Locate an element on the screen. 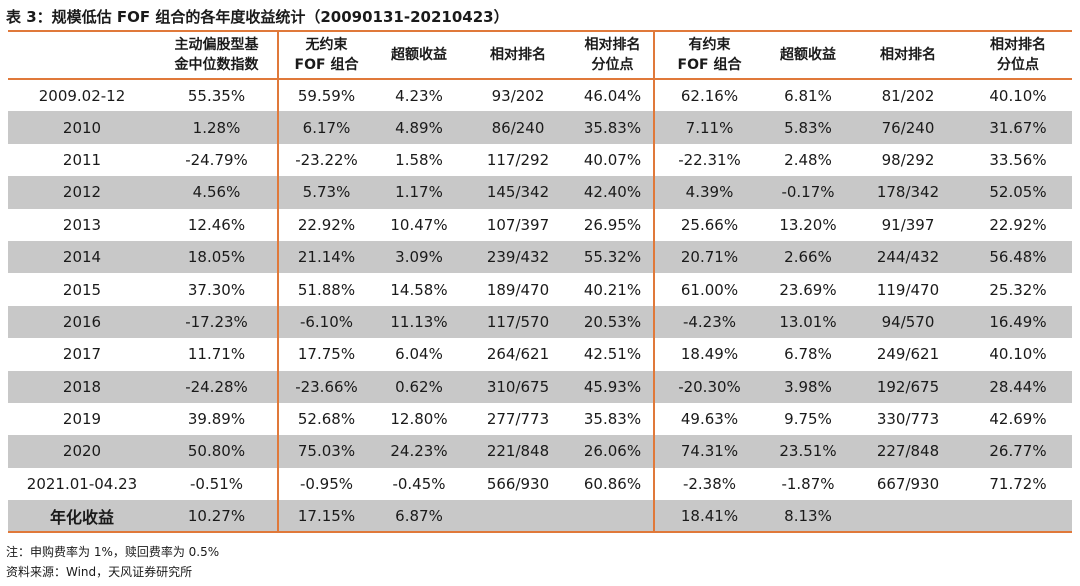 This screenshot has height=586, width=1080. row-label: 2012 is located at coordinates (82, 192).